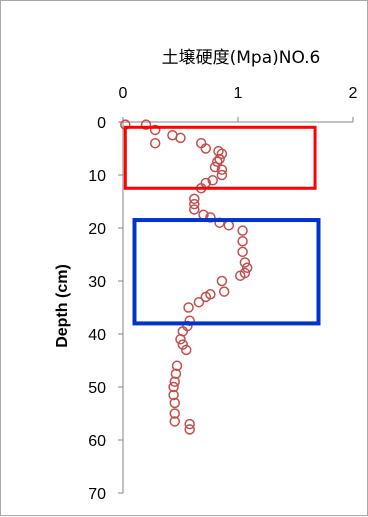  What do you see at coordinates (123, 93) in the screenshot?
I see `x-tick-label: 0` at bounding box center [123, 93].